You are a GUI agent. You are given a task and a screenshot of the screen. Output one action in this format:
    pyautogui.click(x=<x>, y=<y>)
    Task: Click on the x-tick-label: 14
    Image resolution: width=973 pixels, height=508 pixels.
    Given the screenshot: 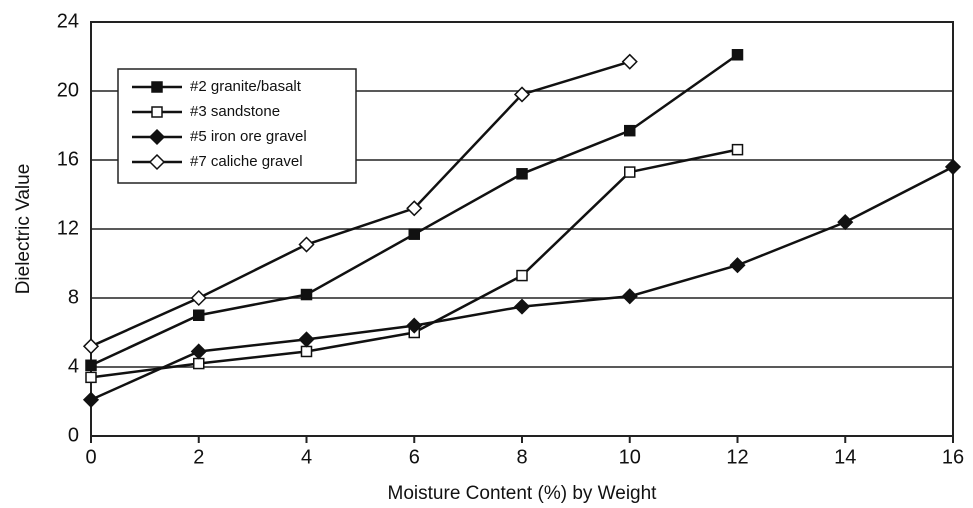 What is the action you would take?
    pyautogui.click(x=845, y=457)
    